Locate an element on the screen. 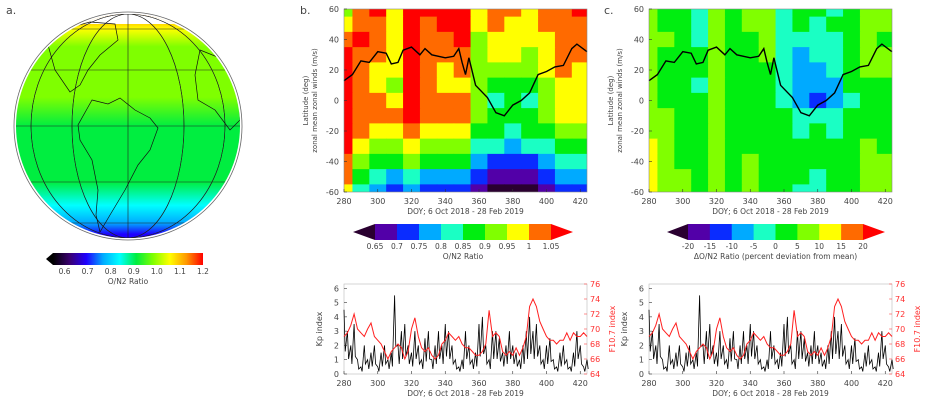 This screenshot has height=400, width=926. x-tick-label: 360 is located at coordinates (783, 383).